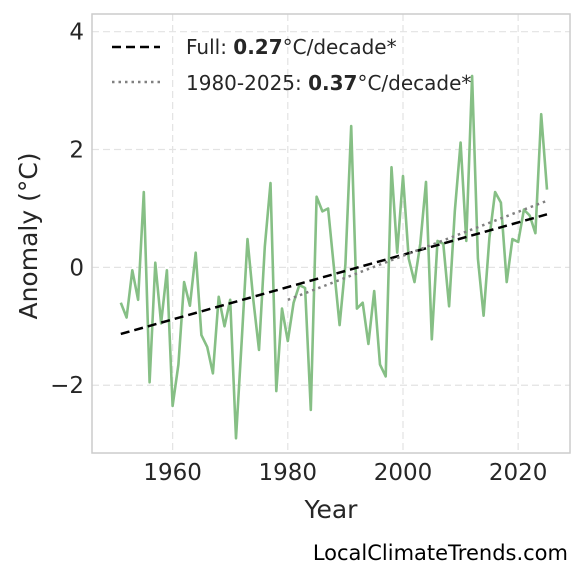  Describe the element at coordinates (417, 250) in the screenshot. I see `recent-trend-line` at that location.